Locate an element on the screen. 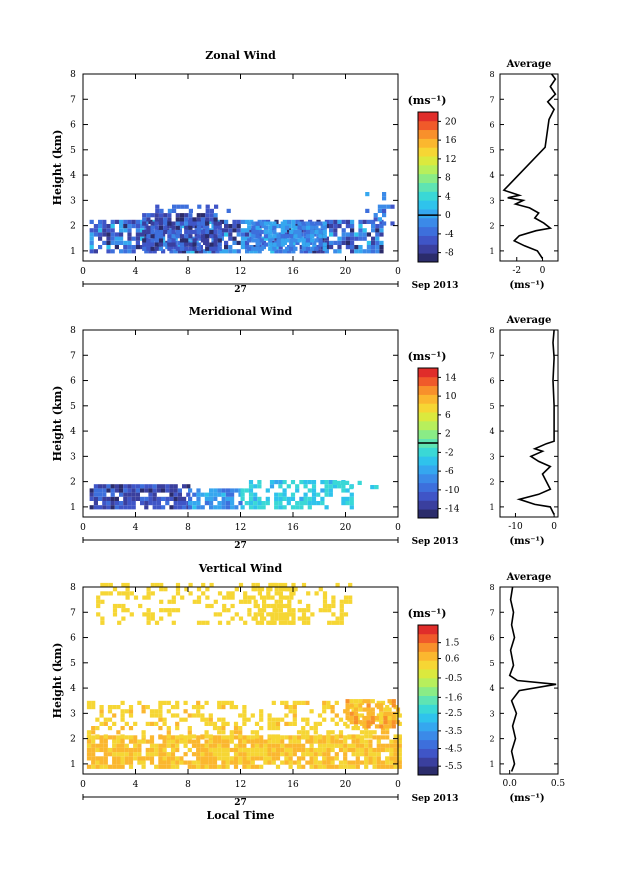  x-tick-label: 4 is located at coordinates (136, 528).